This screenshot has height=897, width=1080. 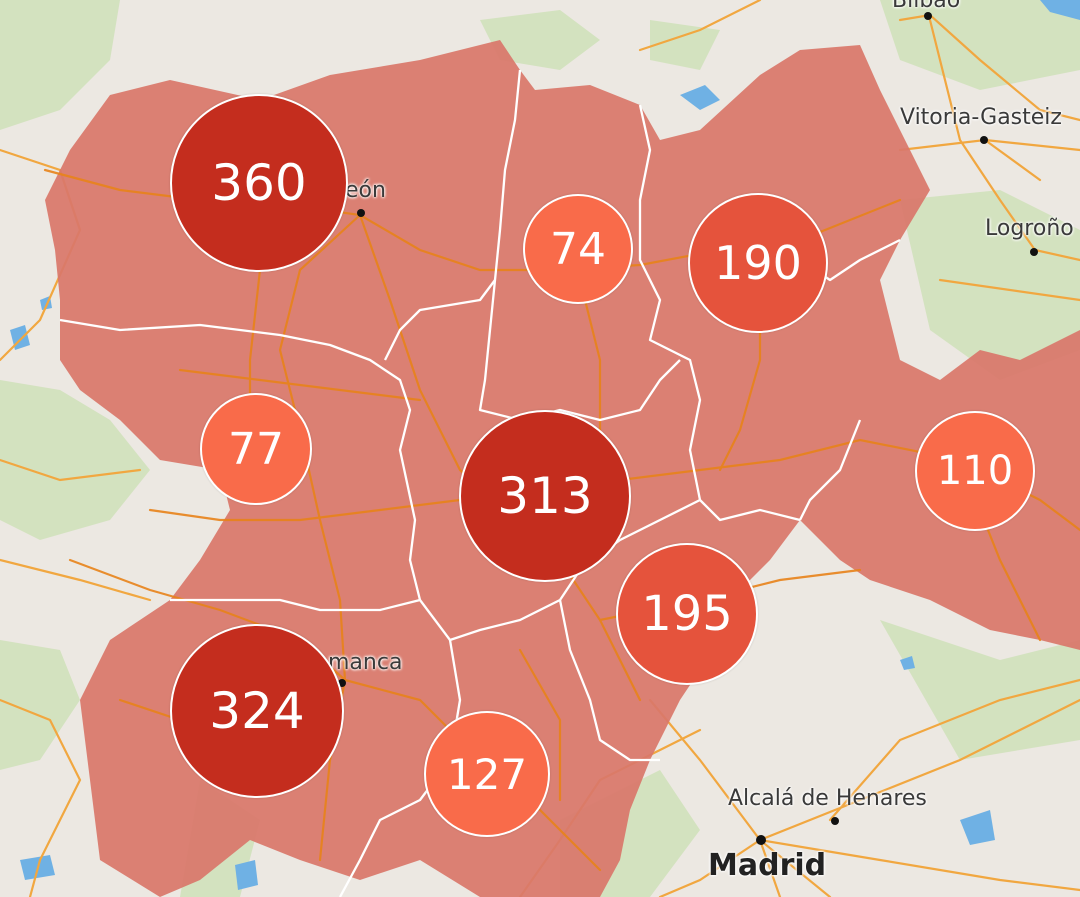 What do you see at coordinates (835, 821) in the screenshot?
I see `city-dot-alcala` at bounding box center [835, 821].